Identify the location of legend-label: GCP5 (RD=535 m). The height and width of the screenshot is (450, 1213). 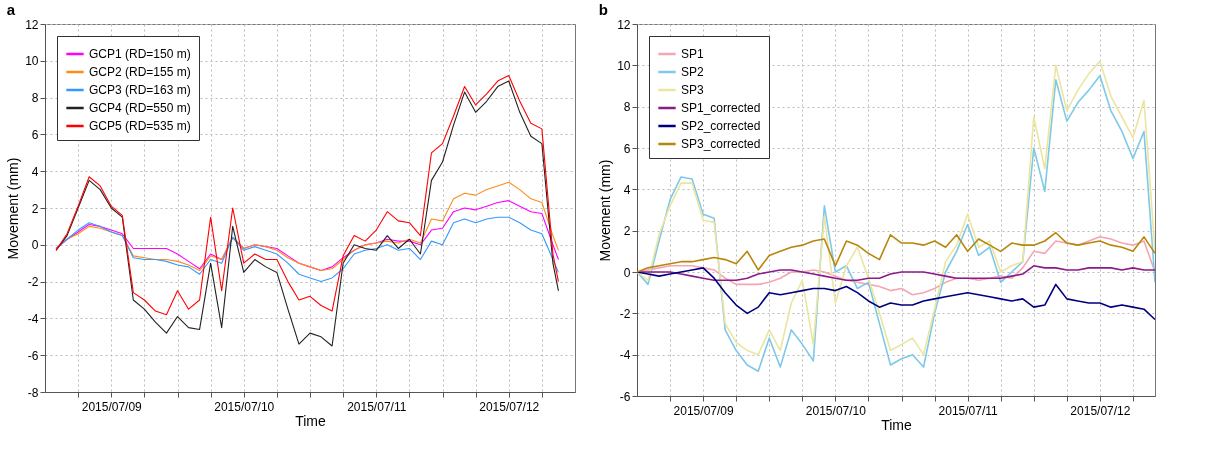
(140, 126).